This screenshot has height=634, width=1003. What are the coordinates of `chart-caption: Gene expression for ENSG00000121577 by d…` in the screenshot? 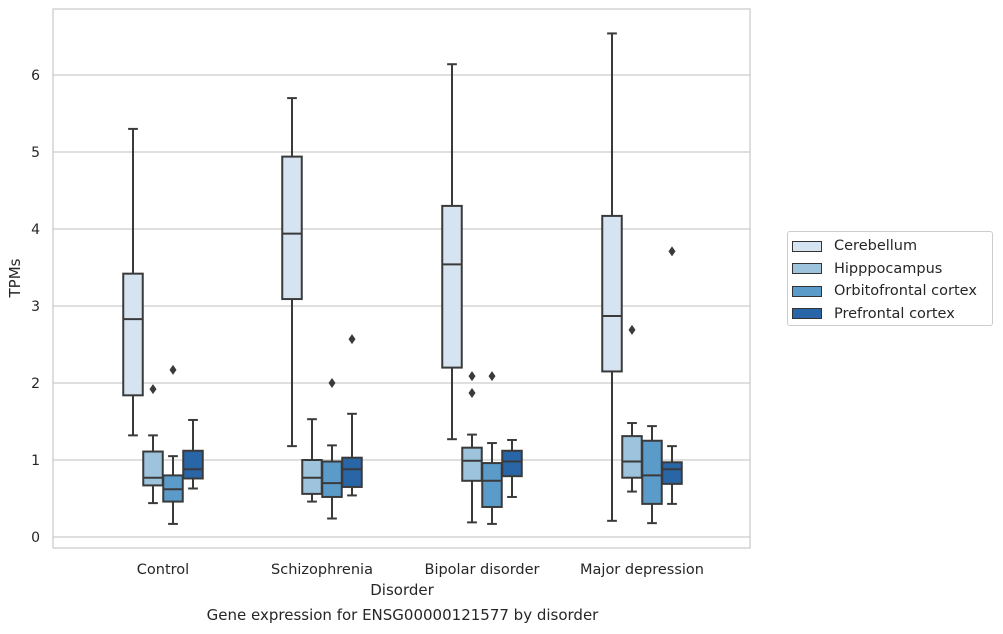 It's located at (402, 615).